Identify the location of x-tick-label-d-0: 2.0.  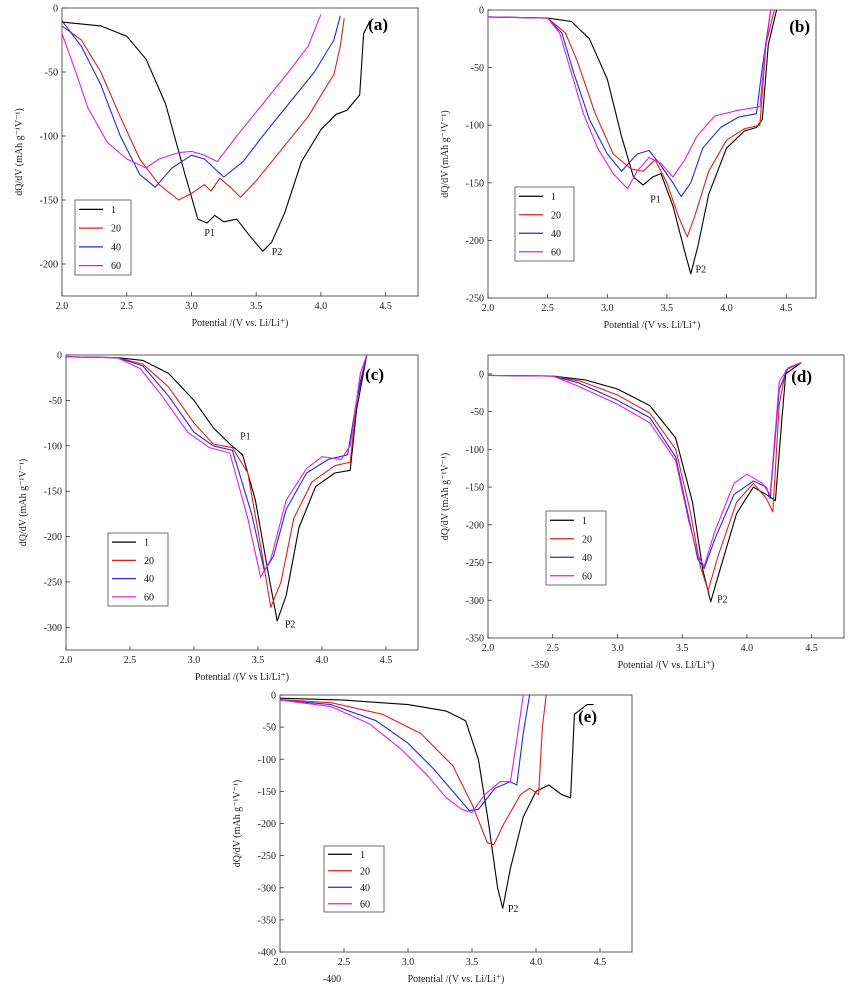
(488, 648).